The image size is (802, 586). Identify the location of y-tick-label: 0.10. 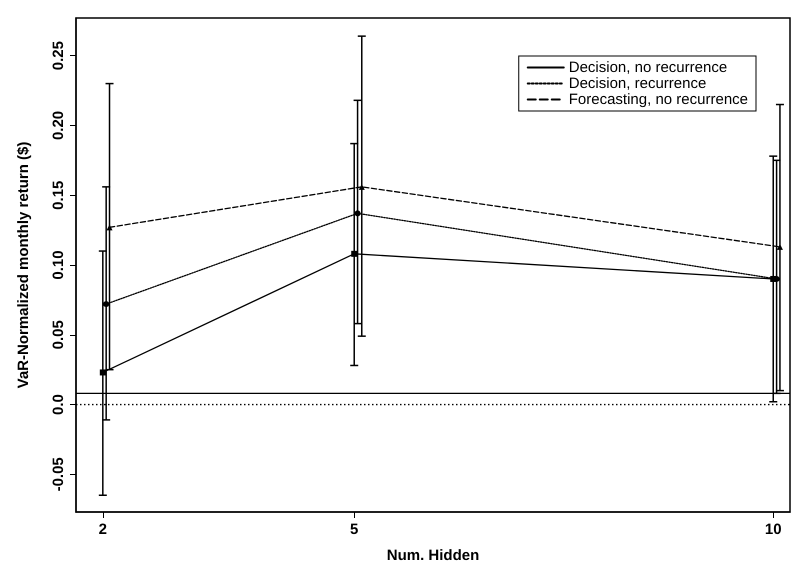
(58, 265).